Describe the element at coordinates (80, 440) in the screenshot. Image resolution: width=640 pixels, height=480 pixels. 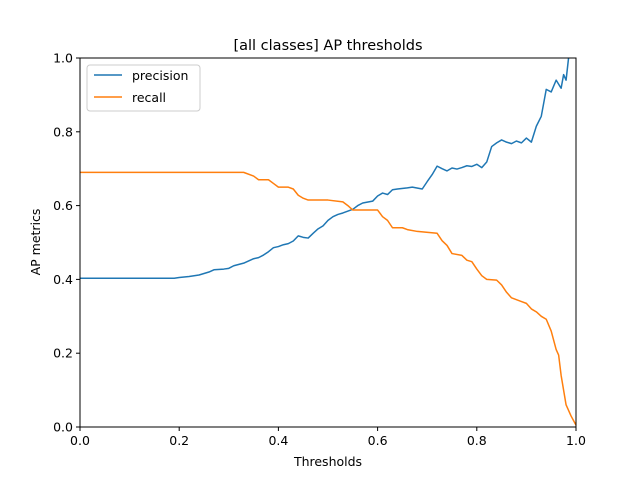
I see `x-tick-label: 0.0` at that location.